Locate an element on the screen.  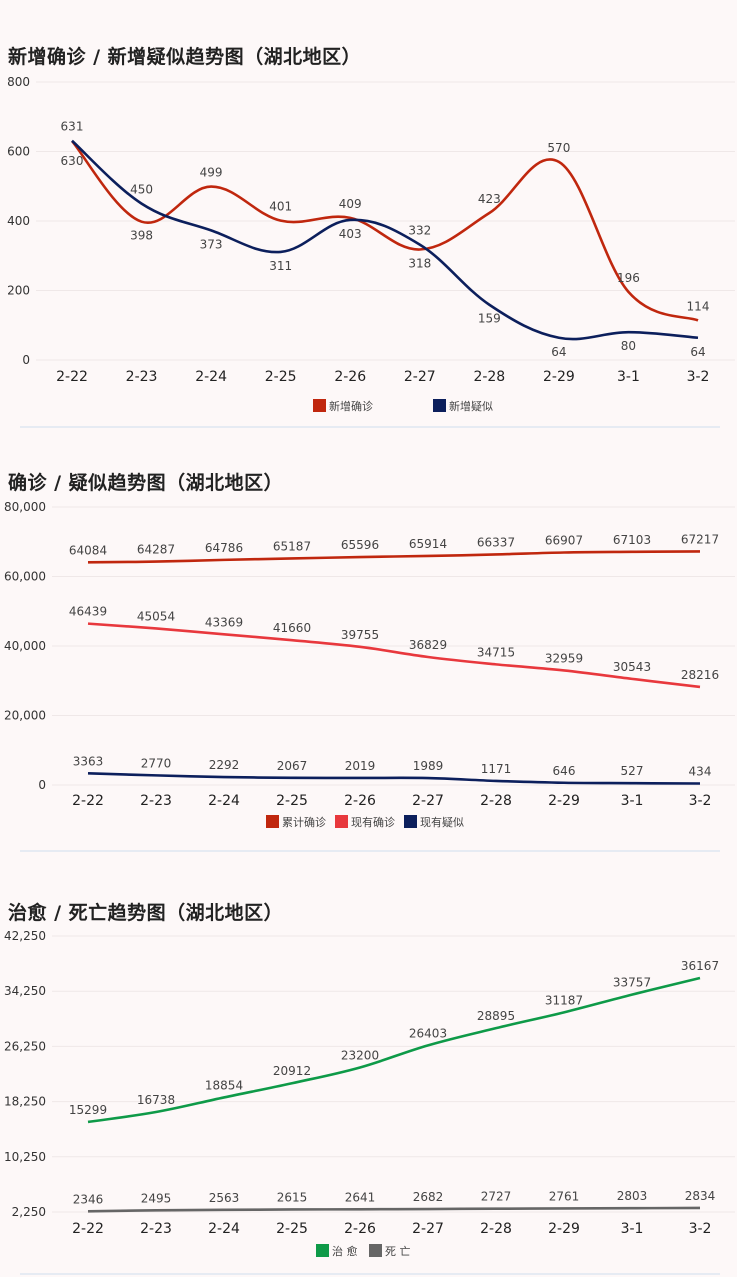
data-label: 159 is located at coordinates (489, 319).